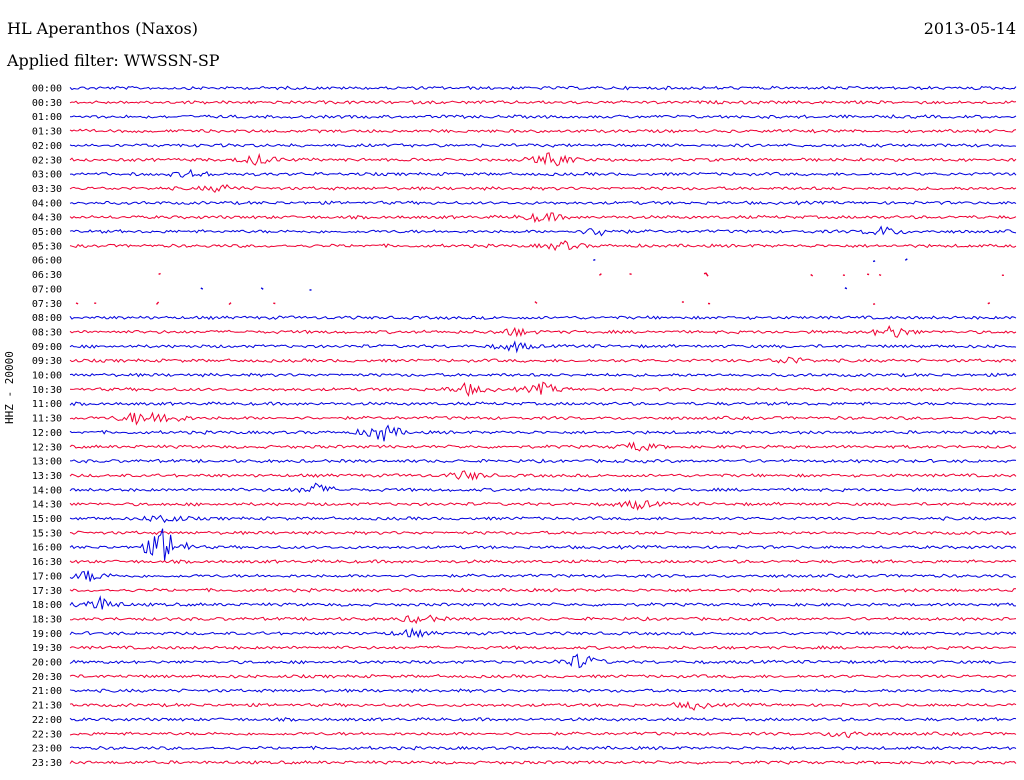 The image size is (1024, 780). I want to click on row-label: 16:30, so click(47, 562).